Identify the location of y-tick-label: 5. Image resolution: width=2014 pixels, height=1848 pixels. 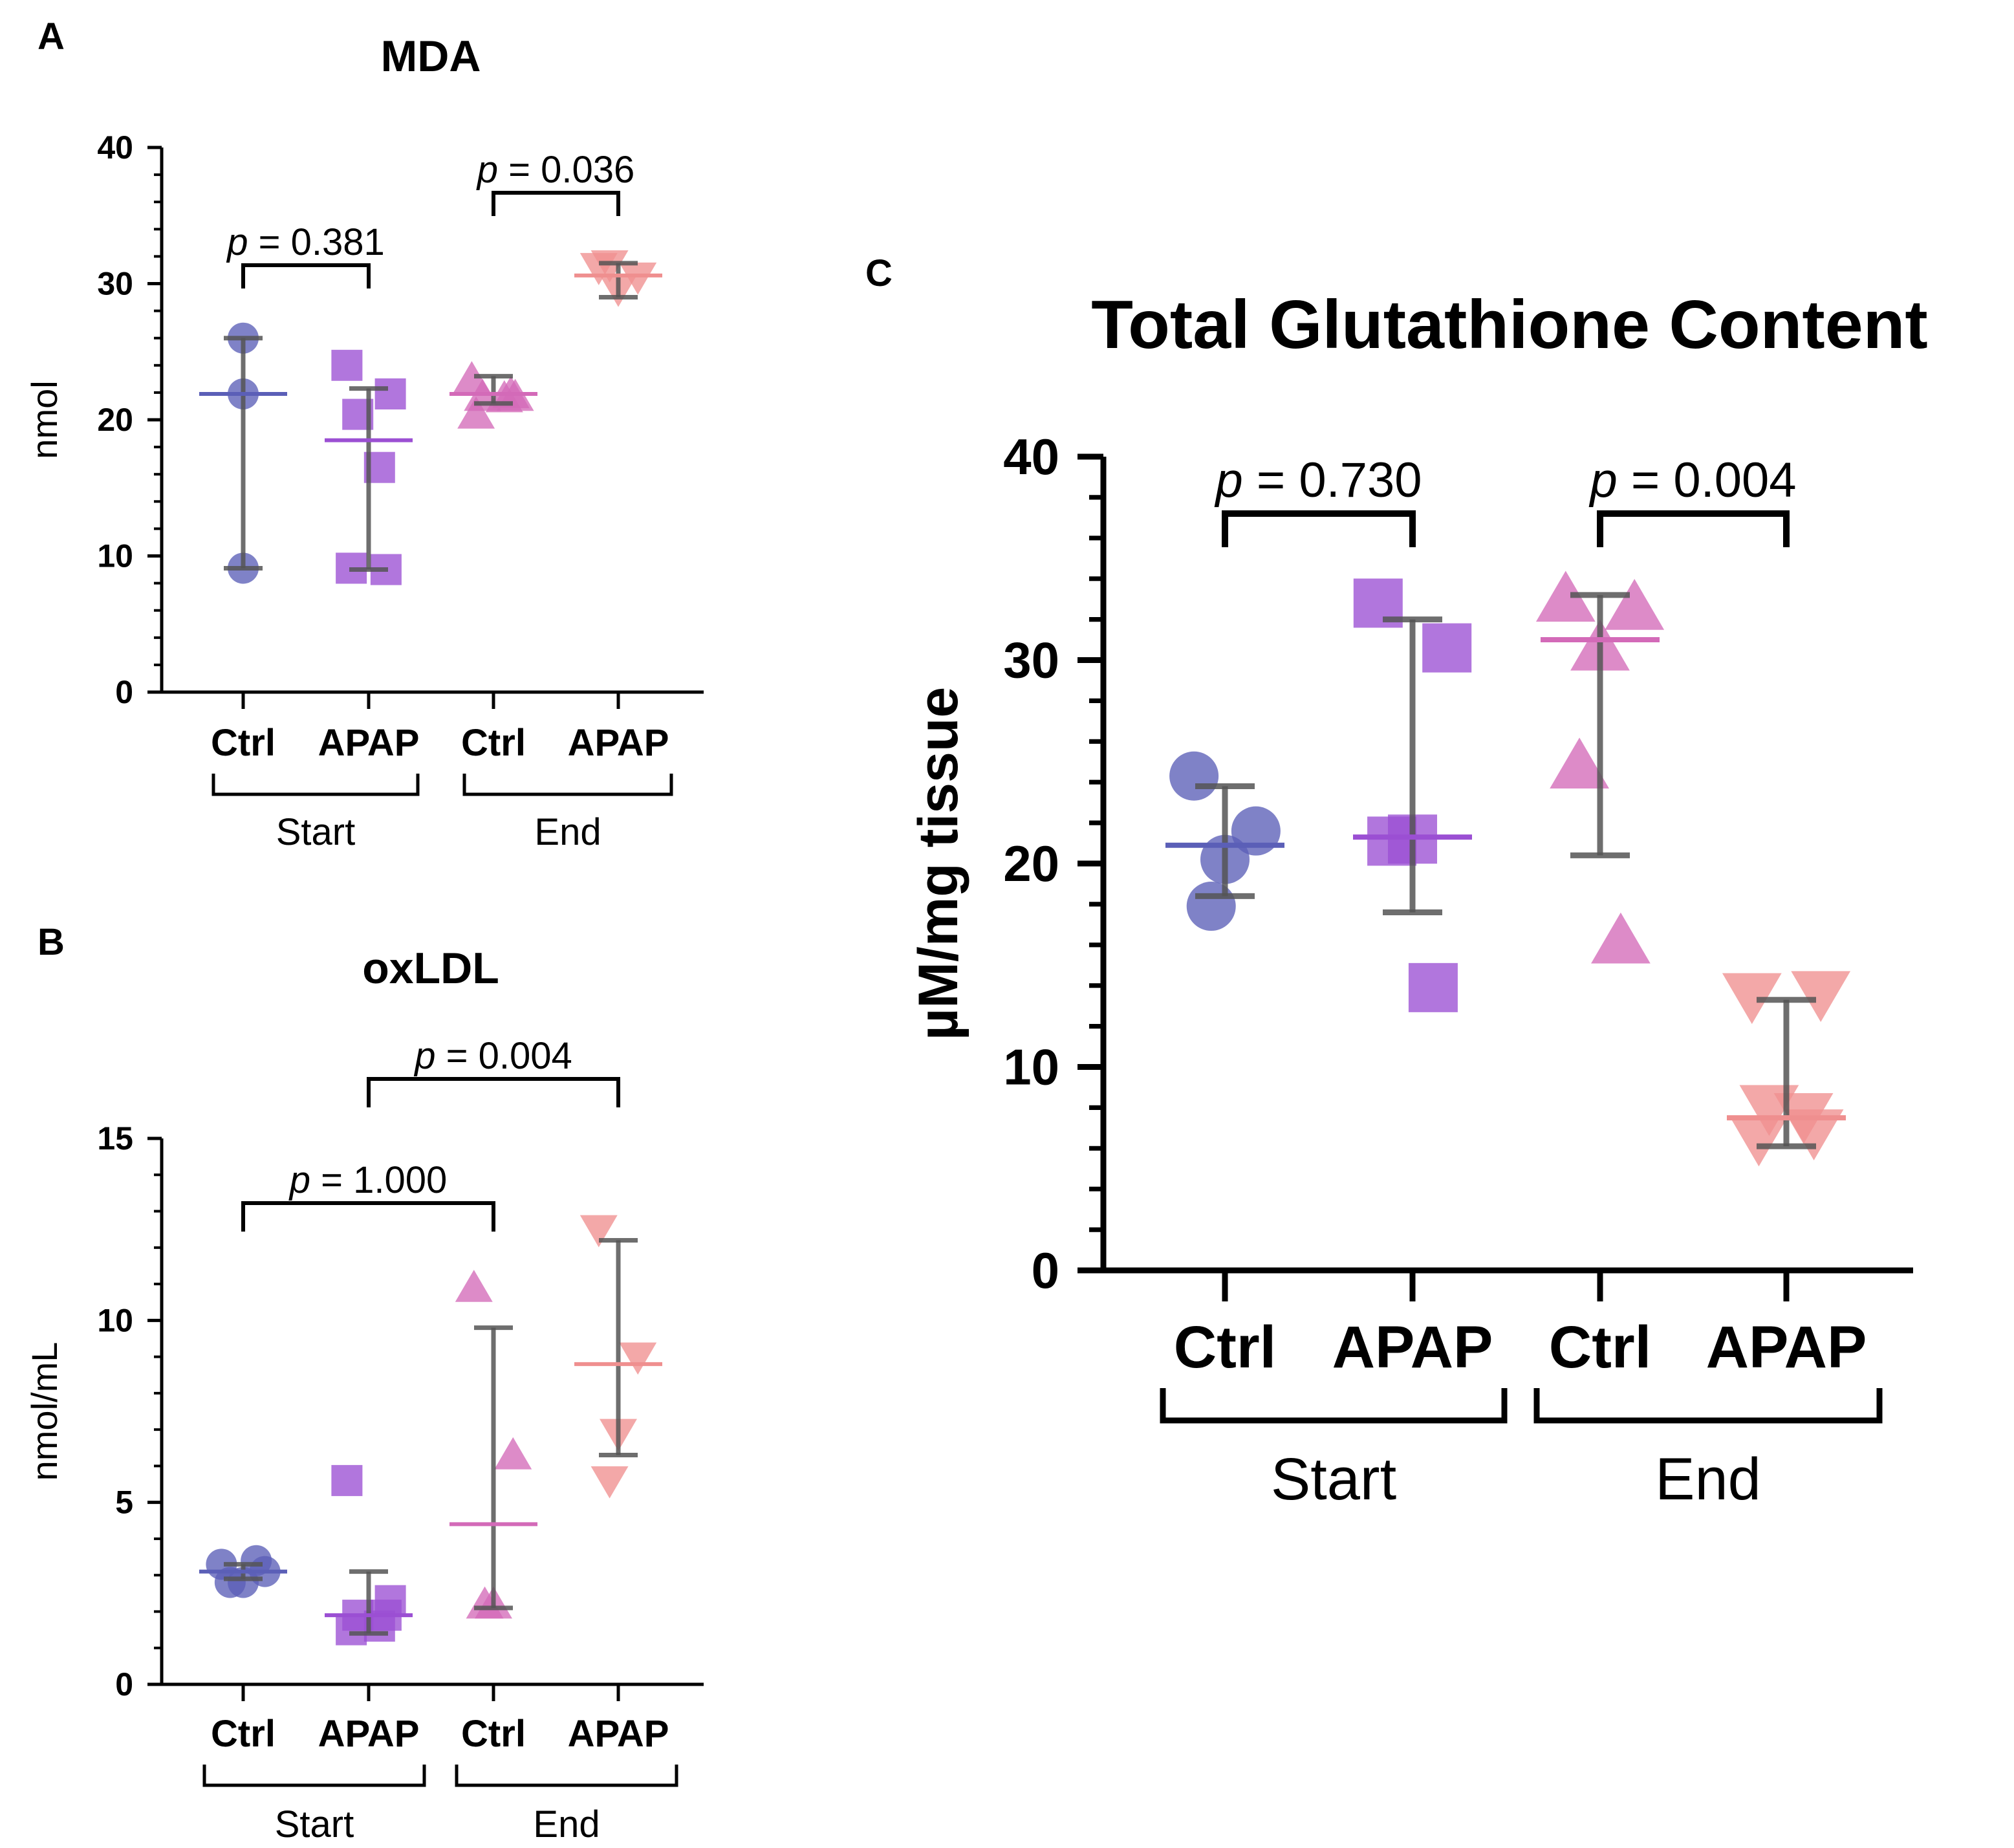
(124, 1502).